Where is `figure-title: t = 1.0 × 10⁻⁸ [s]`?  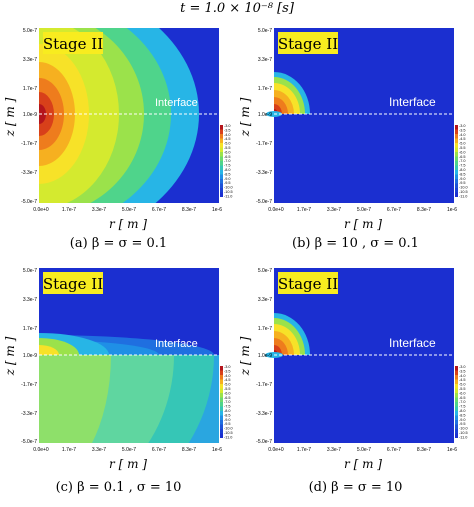
figure-title: t = 1.0 × 10⁻⁸ [s] is located at coordinates (237, 8).